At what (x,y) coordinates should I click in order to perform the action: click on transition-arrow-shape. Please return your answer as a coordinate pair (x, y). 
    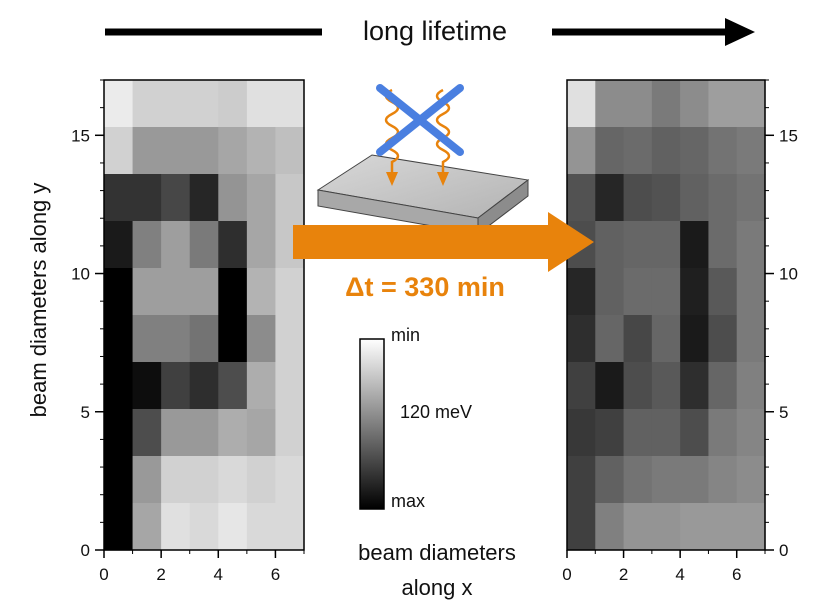
    Looking at the image, I should click on (443, 242).